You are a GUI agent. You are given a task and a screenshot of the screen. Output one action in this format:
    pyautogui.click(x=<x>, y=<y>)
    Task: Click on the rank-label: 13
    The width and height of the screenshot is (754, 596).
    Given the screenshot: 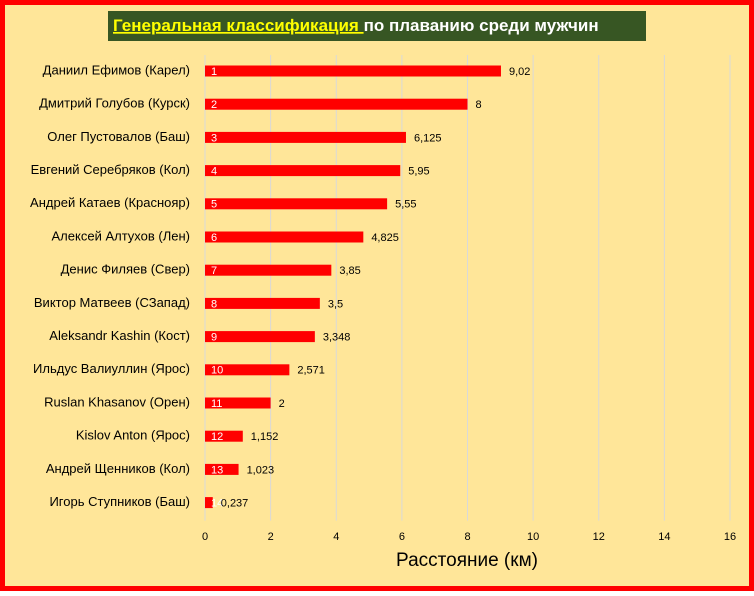 What is the action you would take?
    pyautogui.click(x=217, y=470)
    